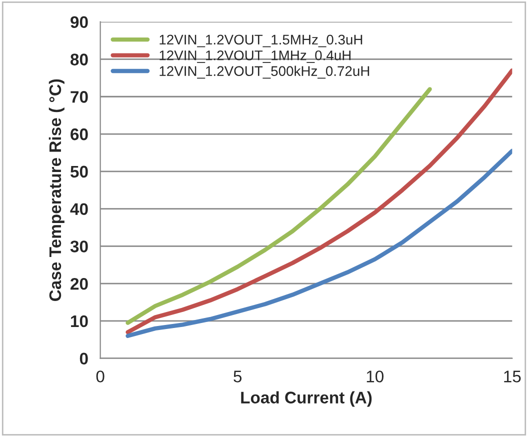 The height and width of the screenshot is (437, 528). Describe the element at coordinates (261, 41) in the screenshot. I see `legend-label: 12VIN_1.2VOUT_1.5MHz_0.3uH` at that location.